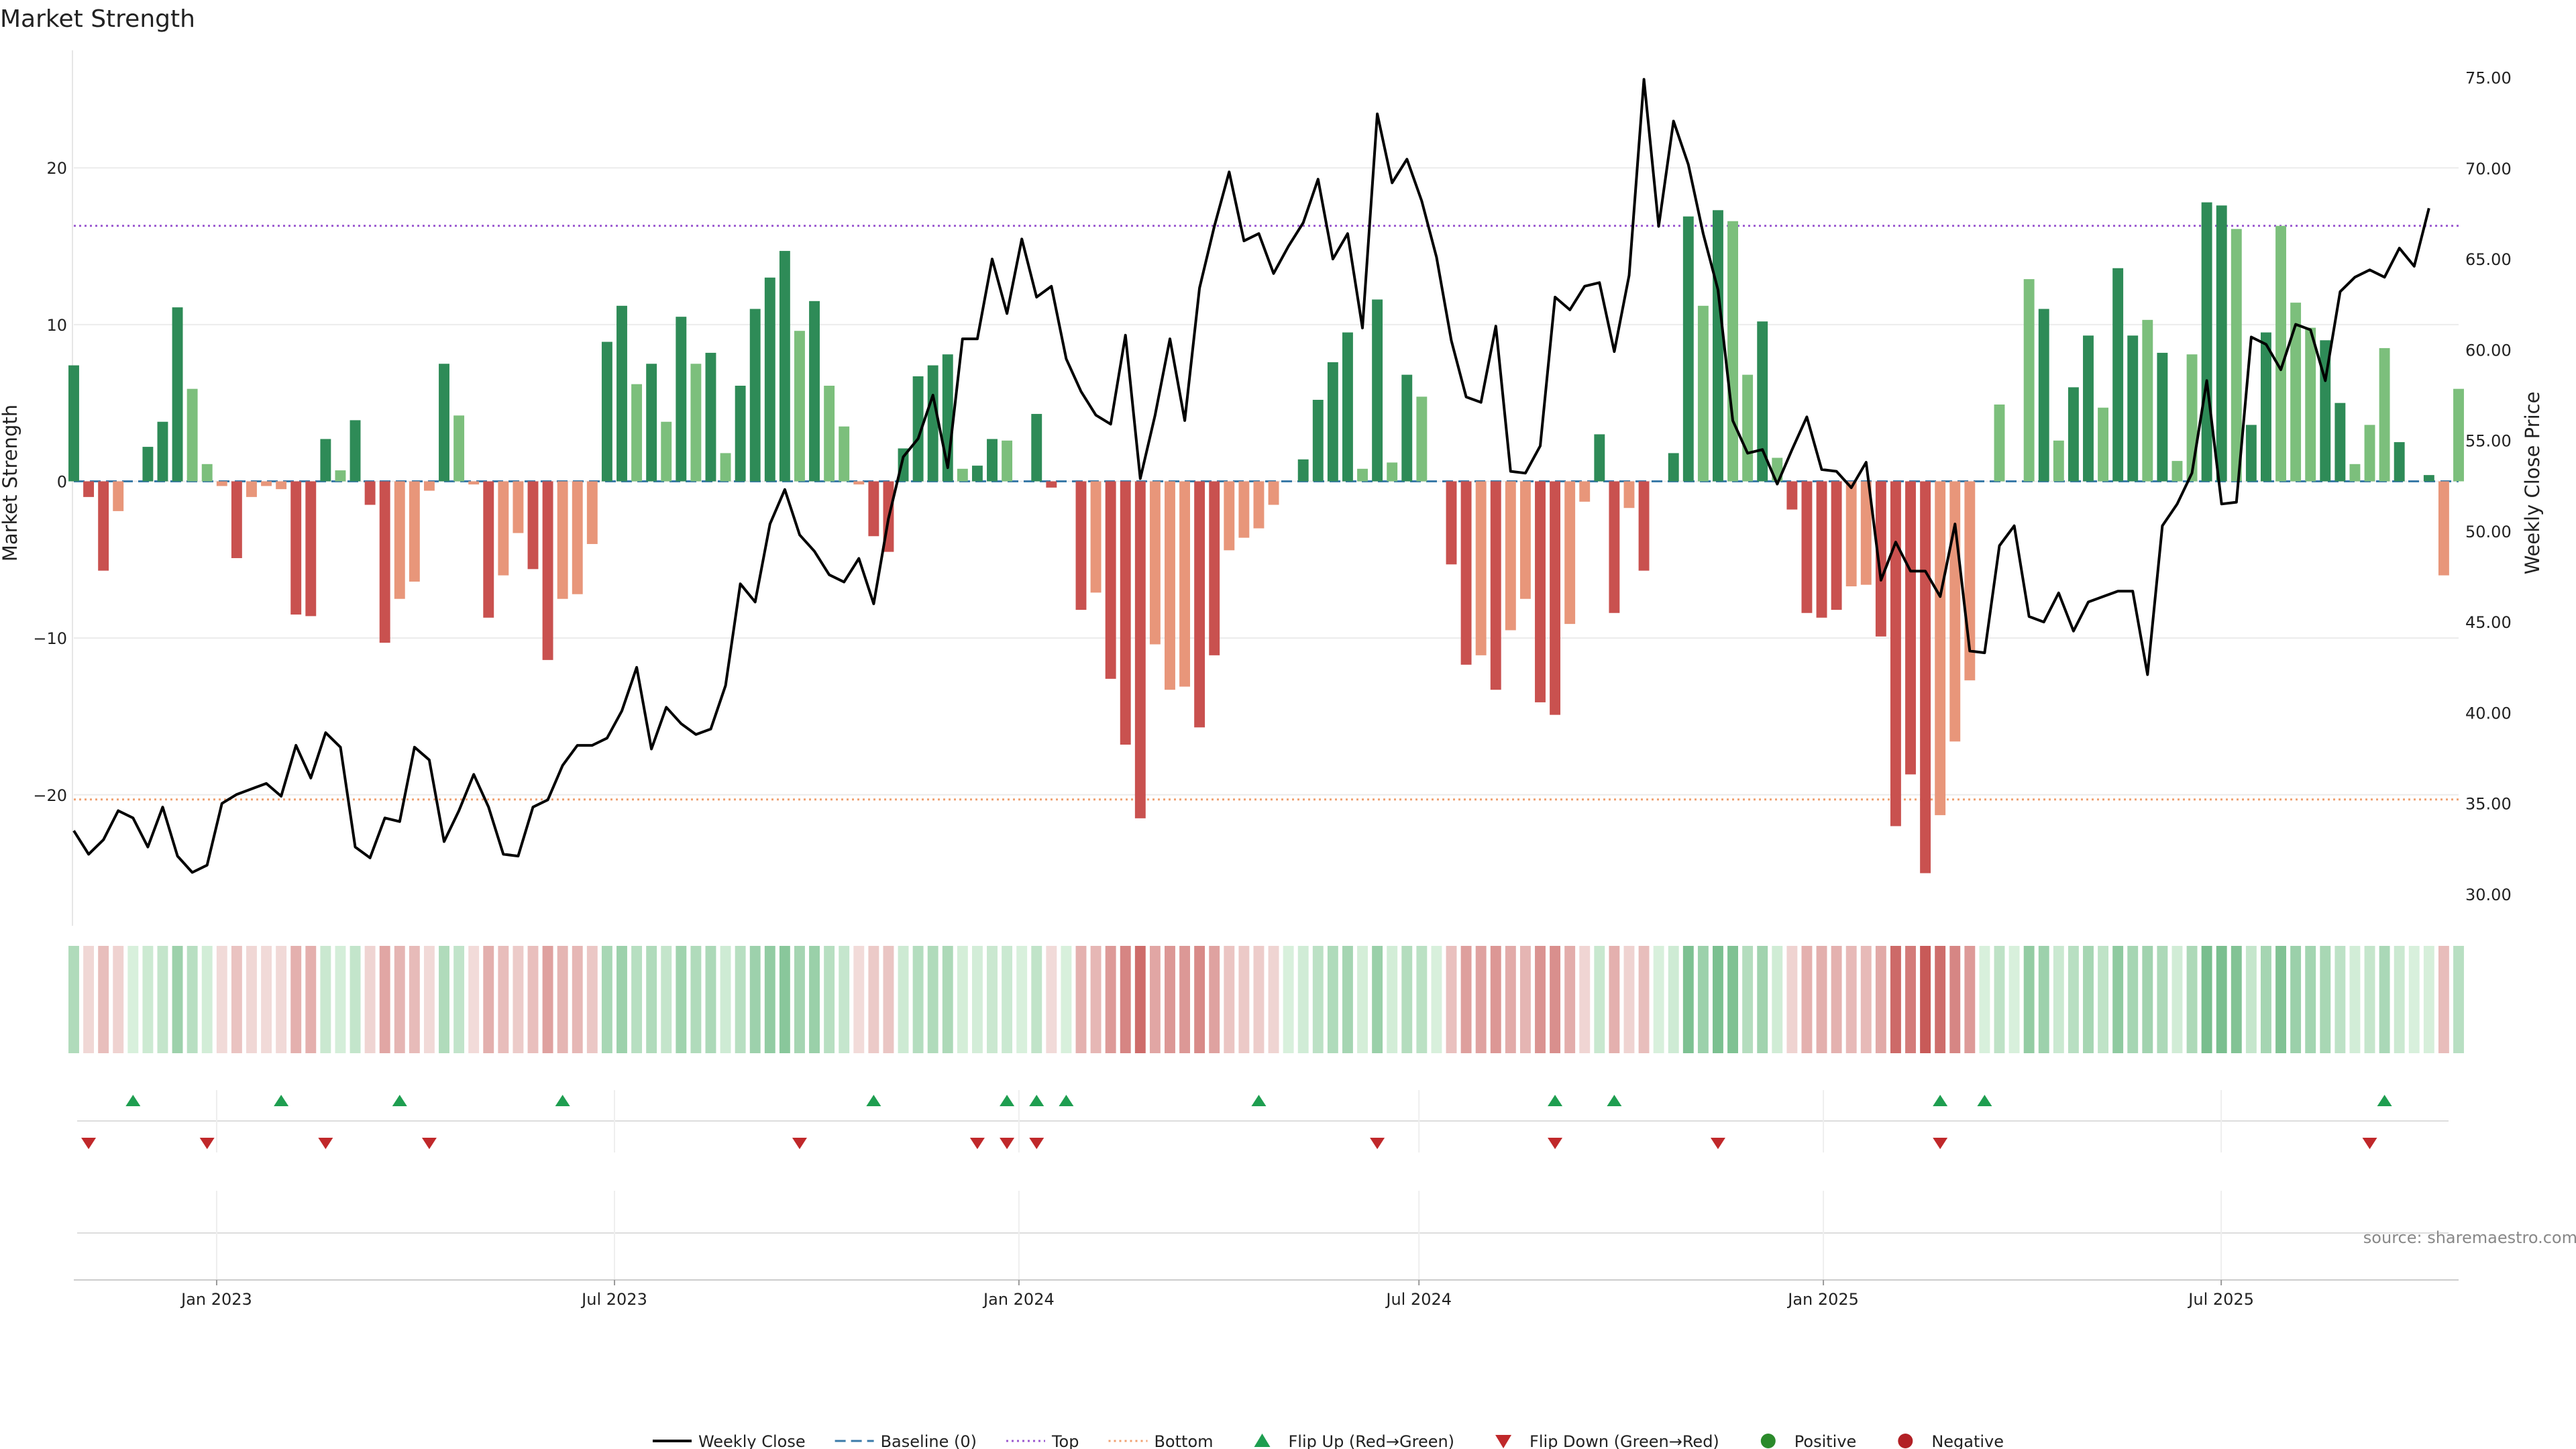  Describe the element at coordinates (50, 482) in the screenshot. I see `y-axis-left: −20 −10 0 10 20` at that location.